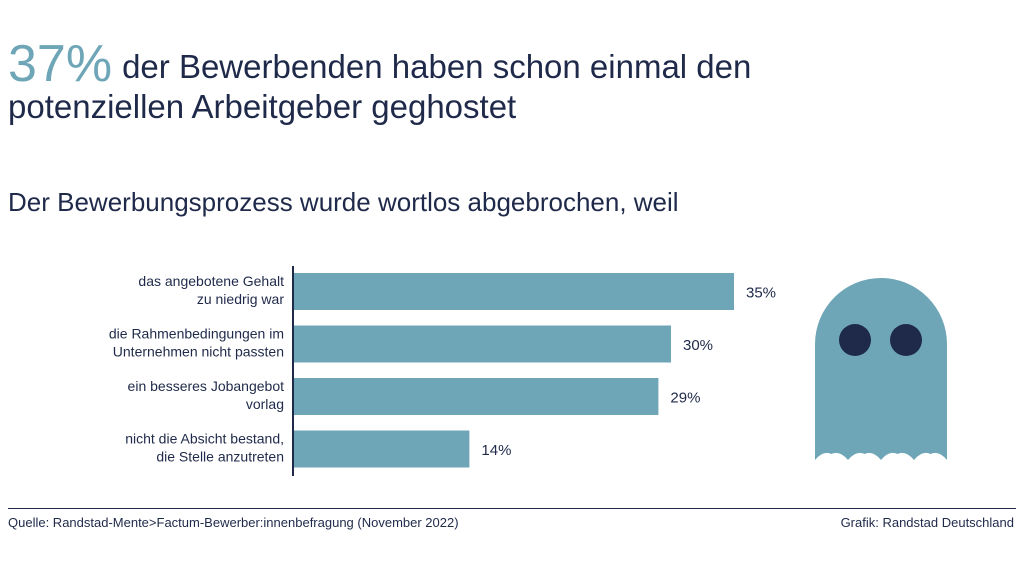 The image size is (1024, 576). I want to click on category-label-3-line-1: ein besseres Jobangebot, so click(206, 386).